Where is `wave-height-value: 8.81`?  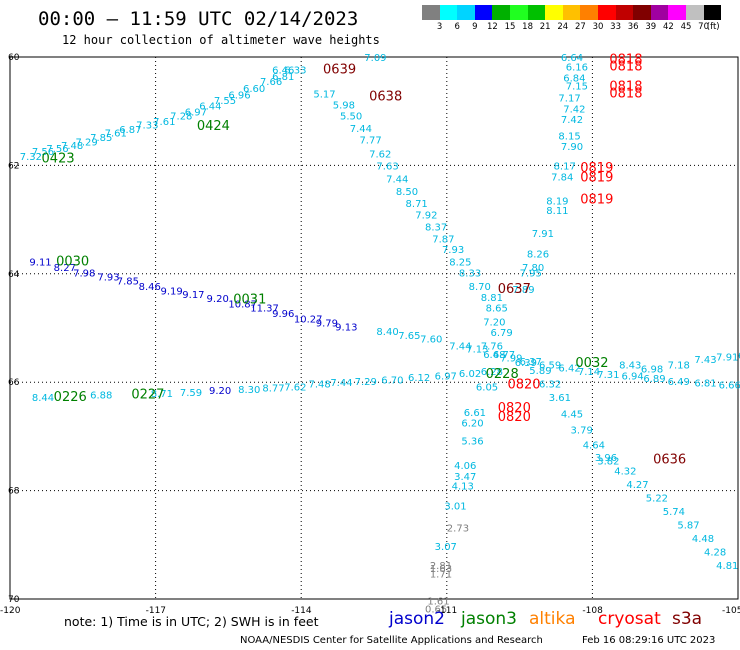
wave-height-value: 8.81 is located at coordinates (492, 298).